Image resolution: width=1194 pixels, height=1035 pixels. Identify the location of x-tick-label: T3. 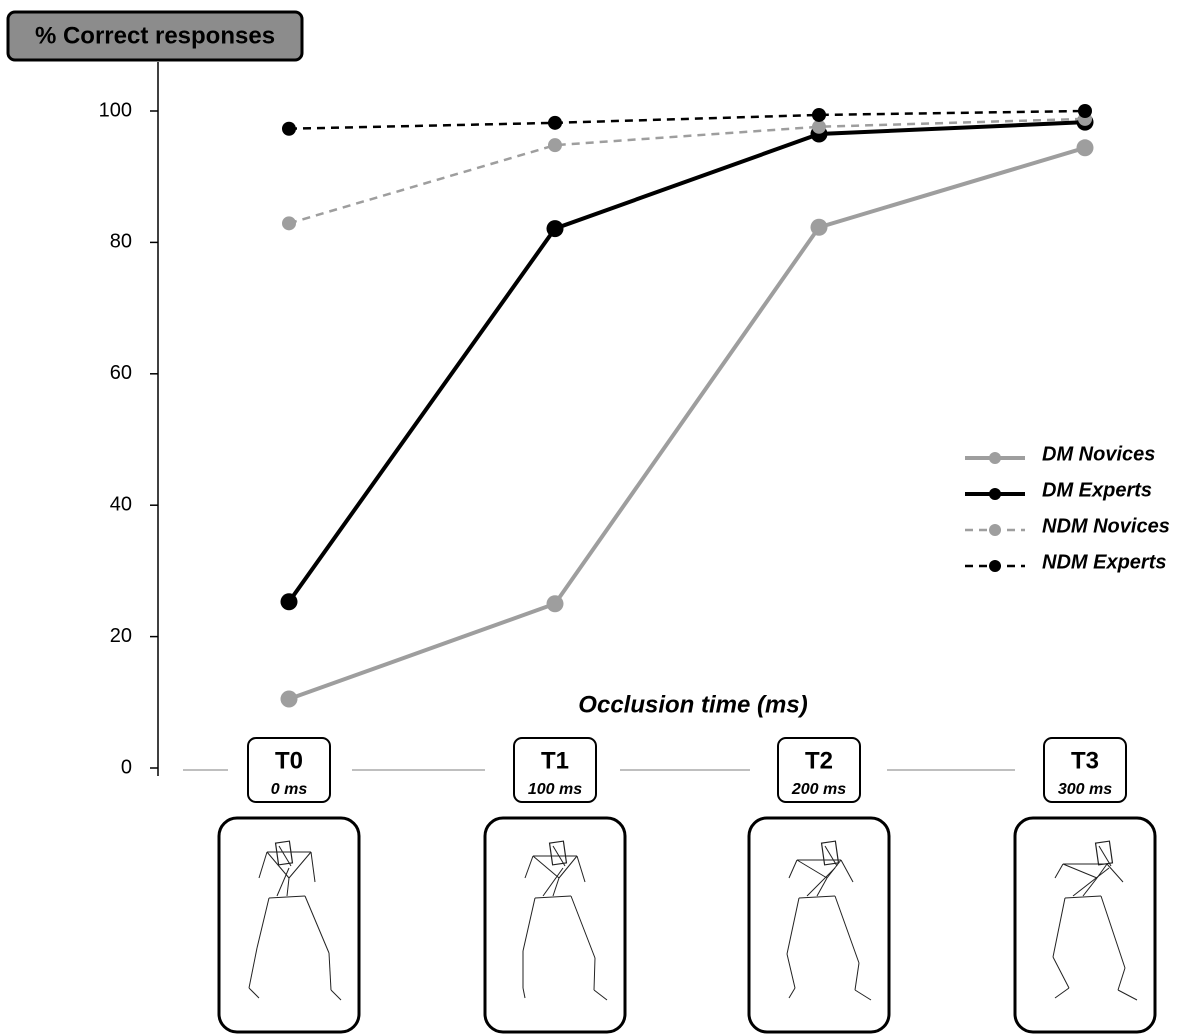
(1085, 760).